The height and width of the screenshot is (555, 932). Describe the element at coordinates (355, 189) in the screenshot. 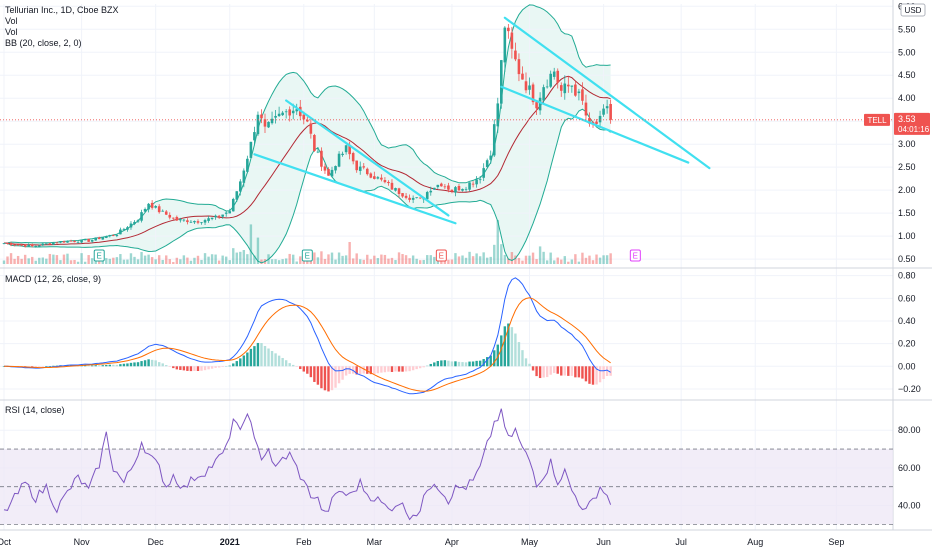

I see `trendline` at that location.